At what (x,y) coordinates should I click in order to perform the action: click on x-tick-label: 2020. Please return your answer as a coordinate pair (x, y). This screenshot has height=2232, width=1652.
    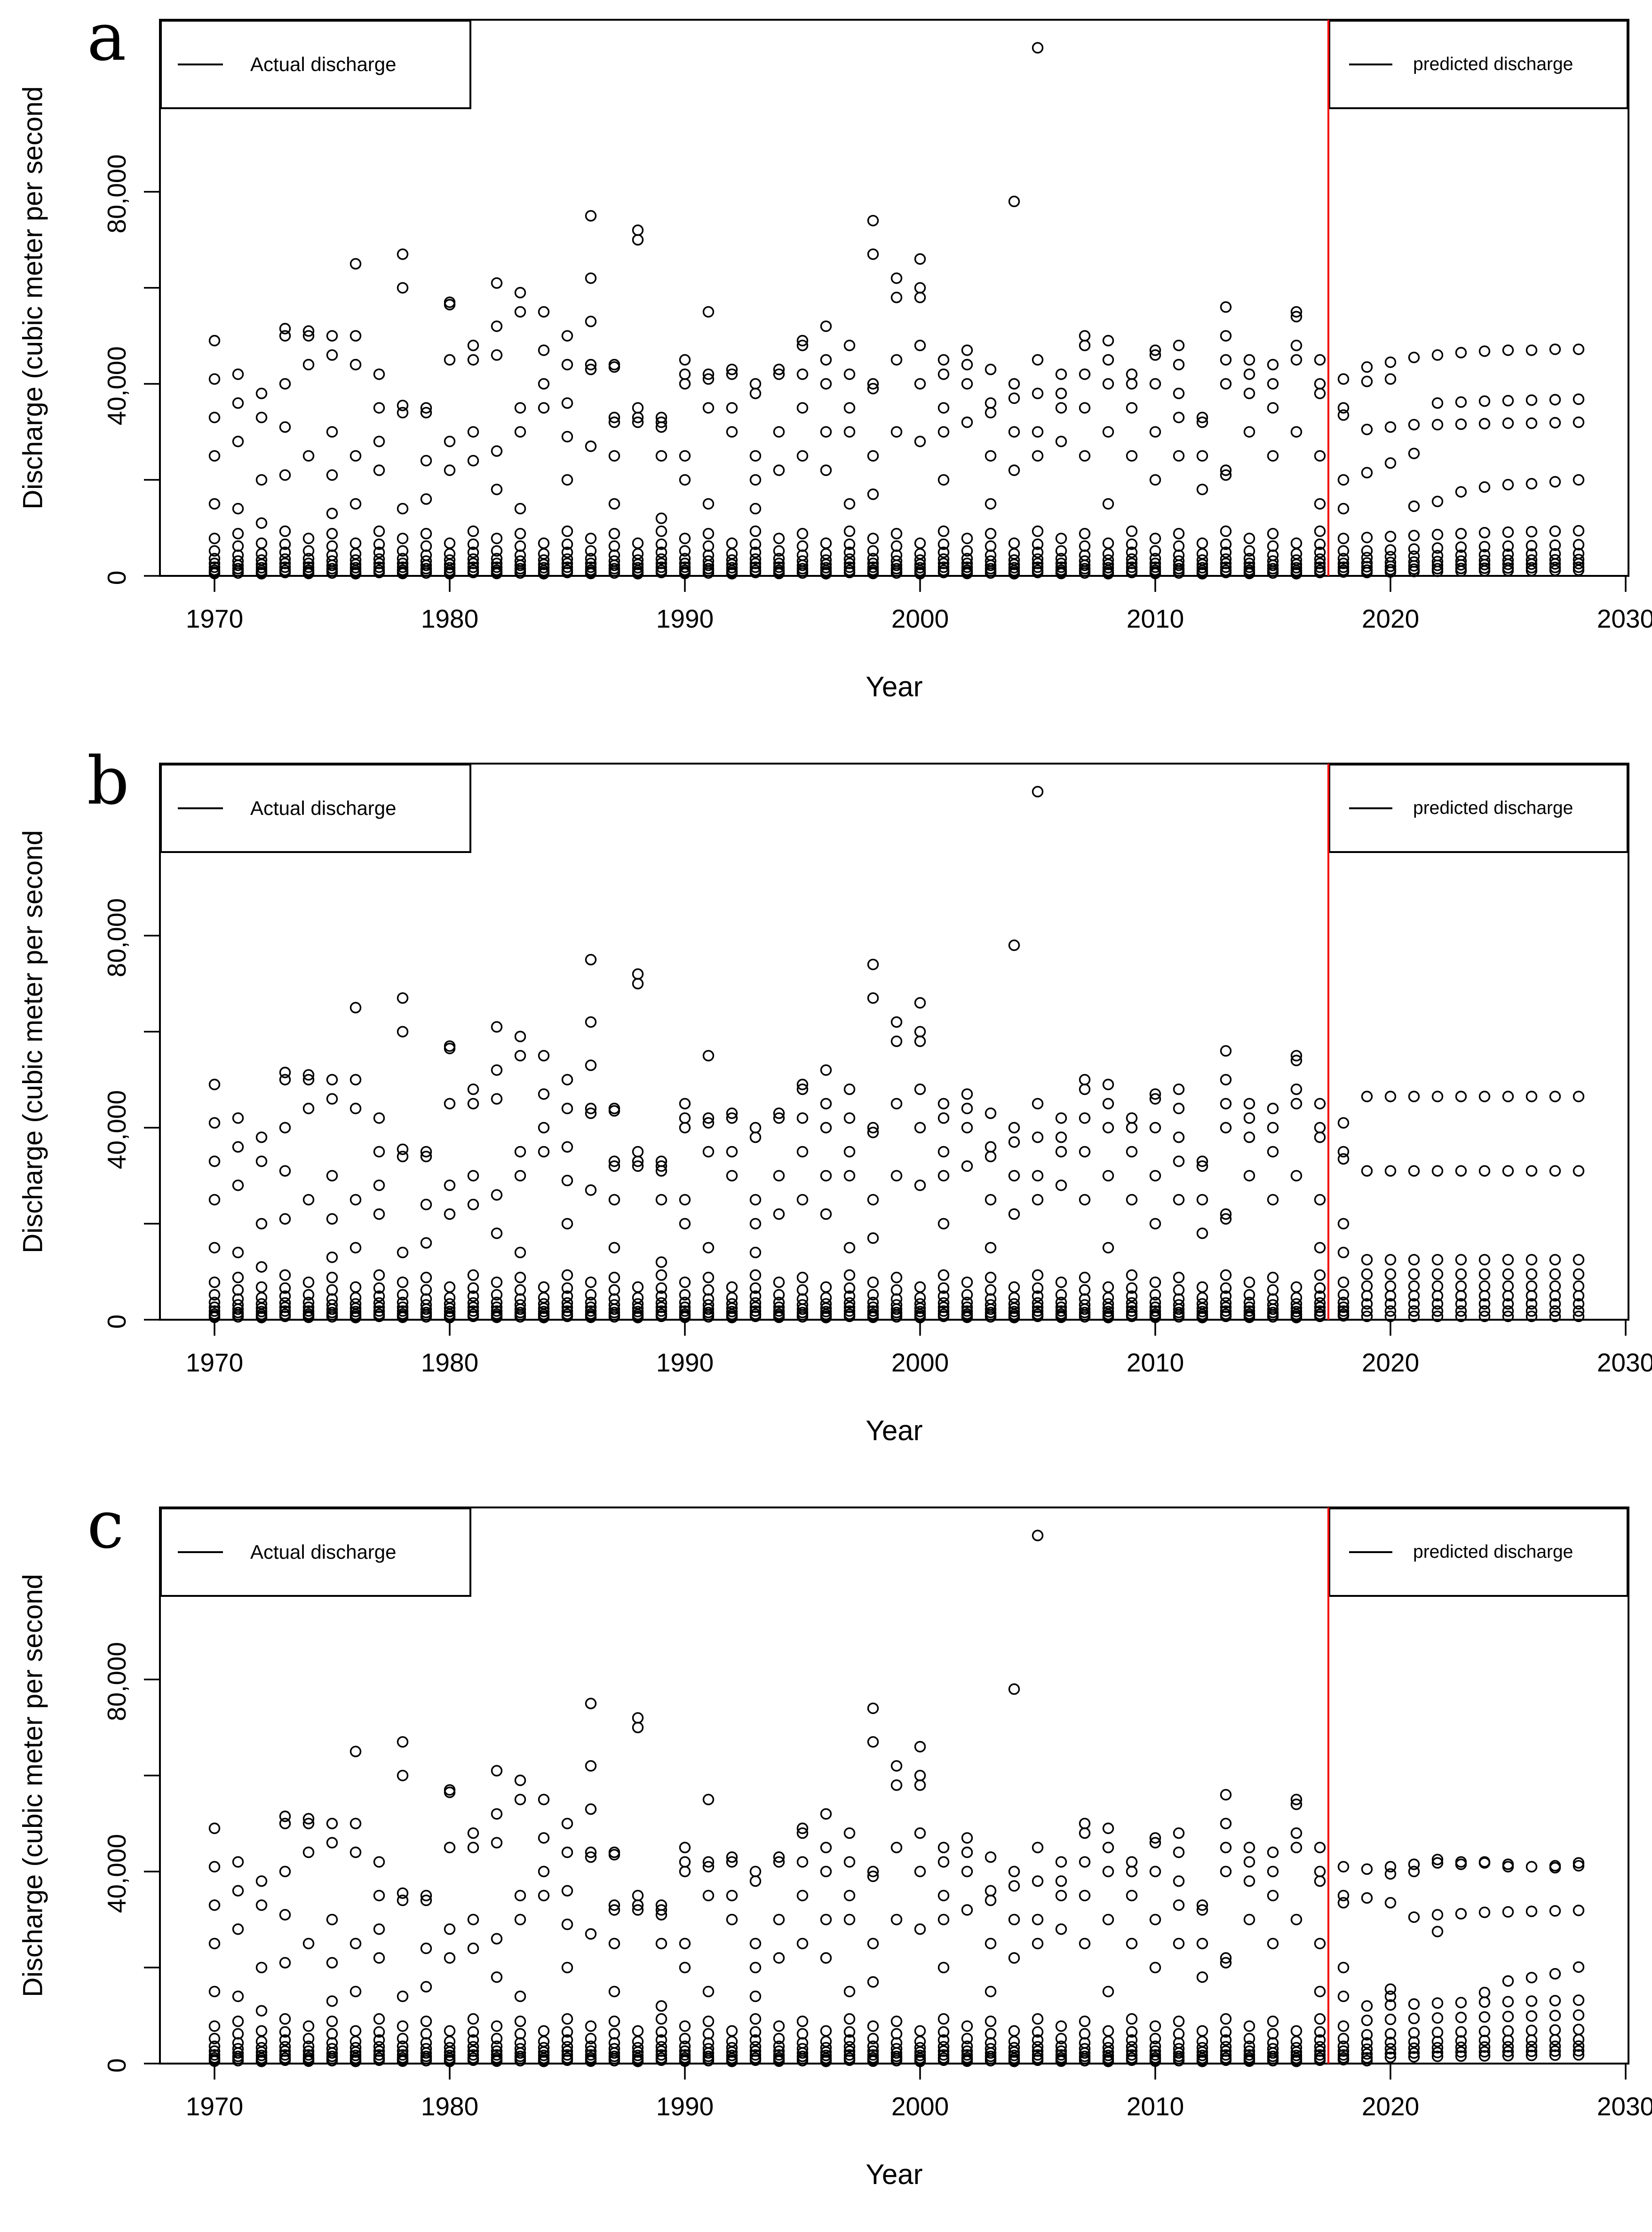
    Looking at the image, I should click on (1390, 2107).